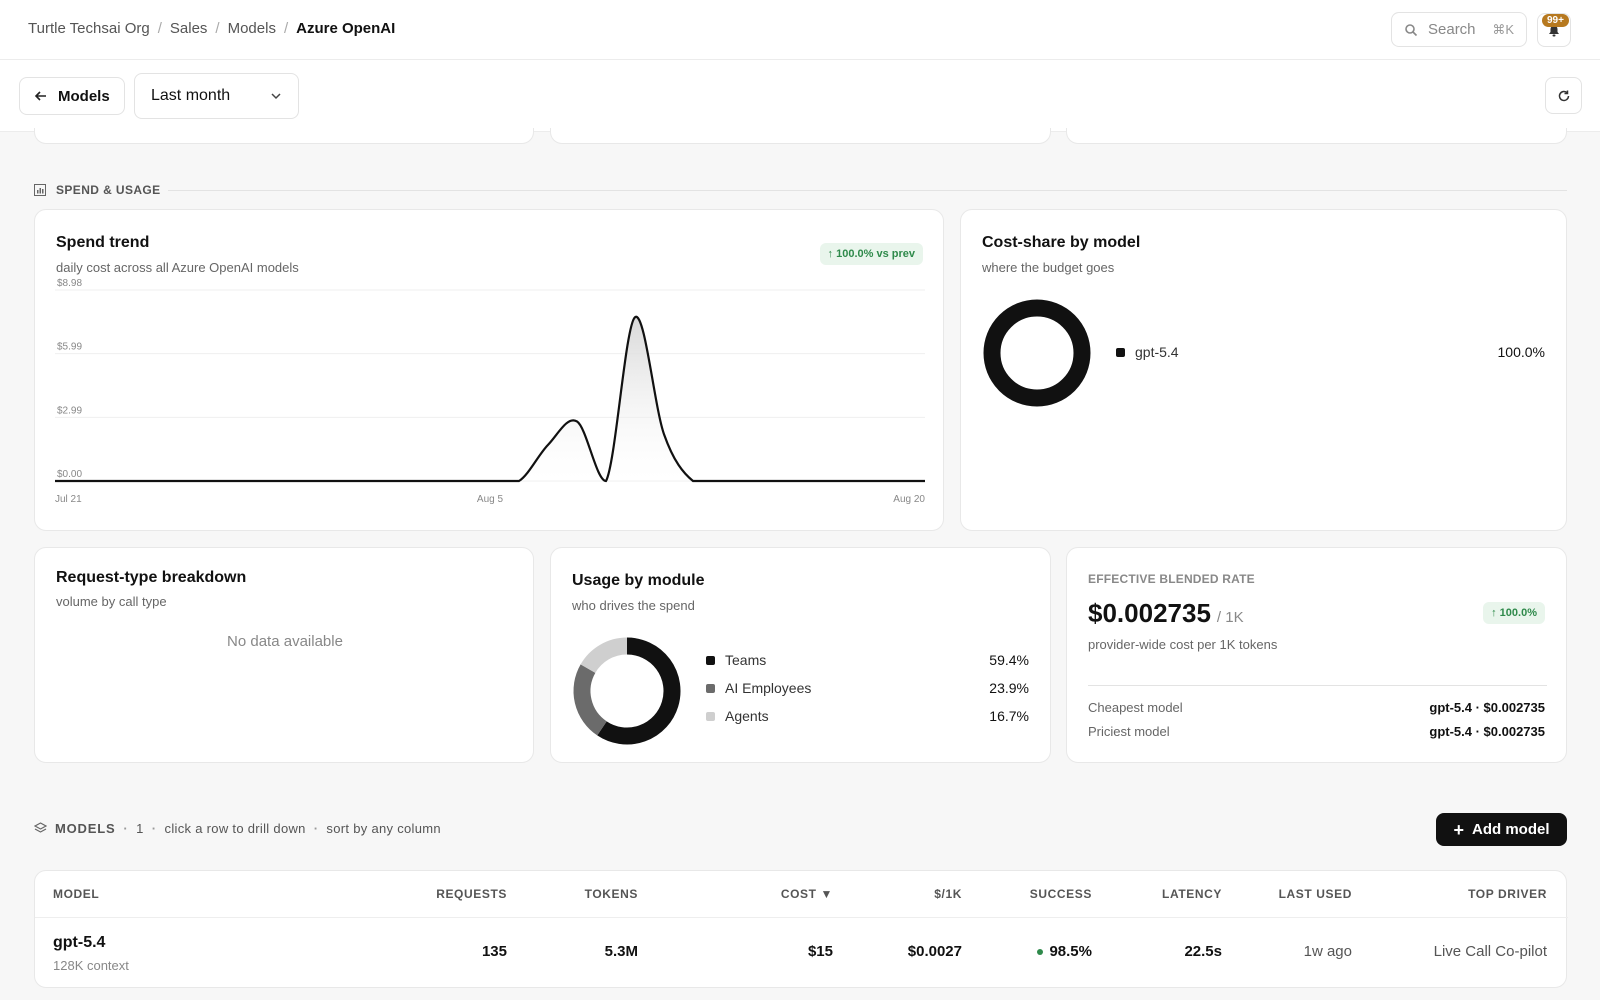  What do you see at coordinates (1514, 613) in the screenshot?
I see `rate-delta-badge: ↑ 100.0%` at bounding box center [1514, 613].